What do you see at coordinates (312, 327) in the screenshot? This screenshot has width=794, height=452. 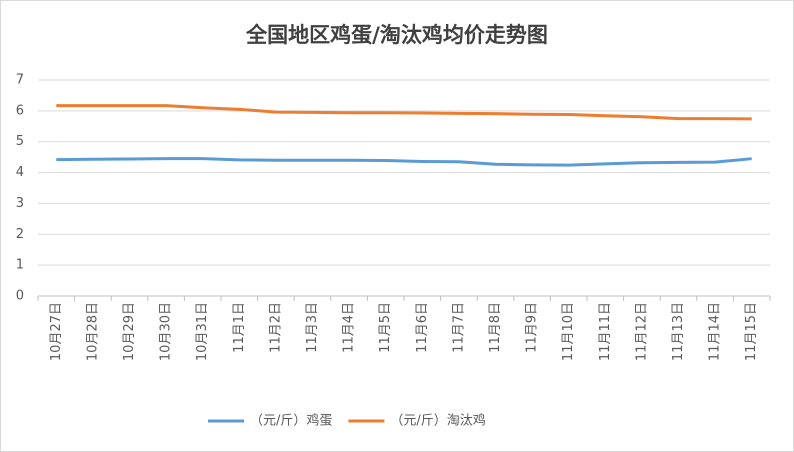 I see `x-tick-label: 11月3日` at bounding box center [312, 327].